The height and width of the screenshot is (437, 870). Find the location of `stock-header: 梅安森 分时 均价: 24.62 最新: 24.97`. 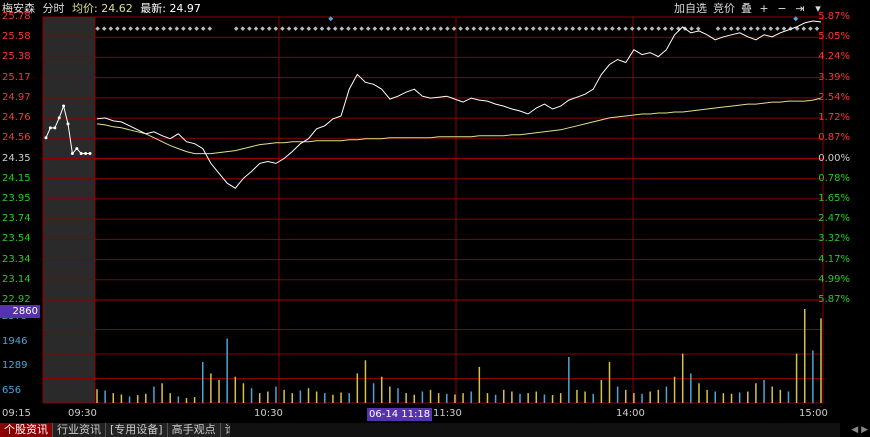

stock-header: 梅安森 分时 均价: 24.62 最新: 24.97 is located at coordinates (103, 9).